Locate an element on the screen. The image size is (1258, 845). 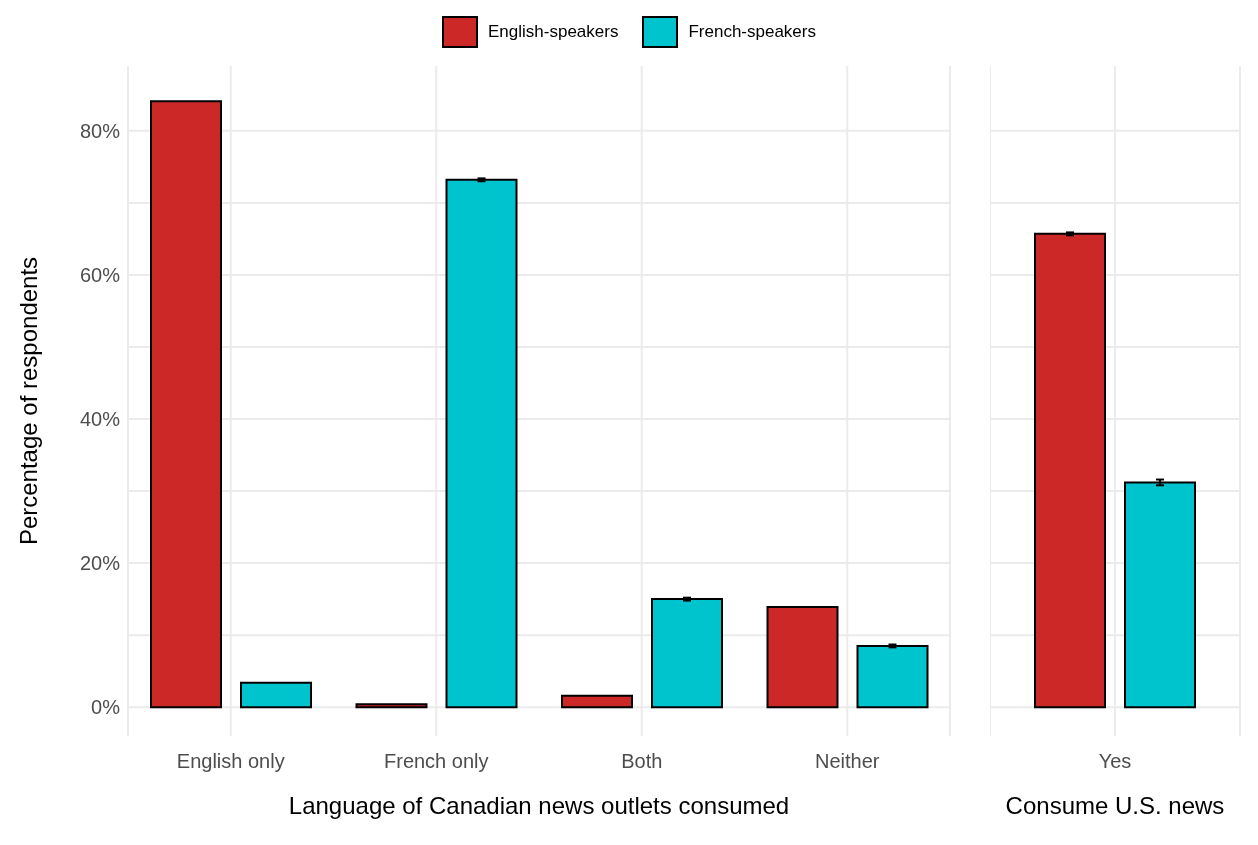
x-tick-label: Both is located at coordinates (642, 761).